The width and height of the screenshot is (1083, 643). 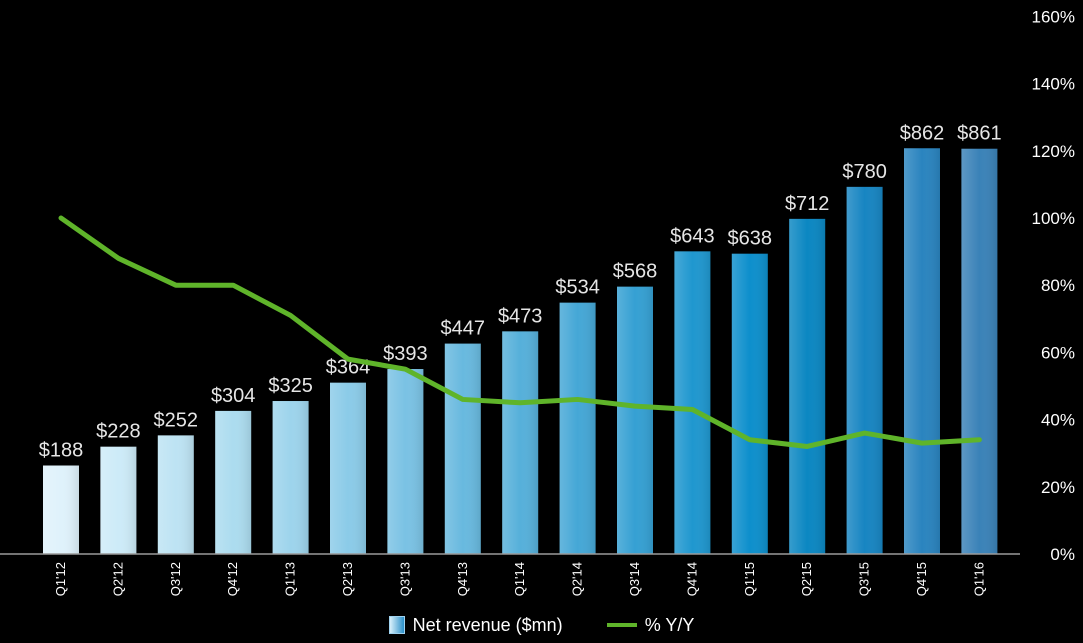 I want to click on bar-value-label: $638, so click(x=750, y=239).